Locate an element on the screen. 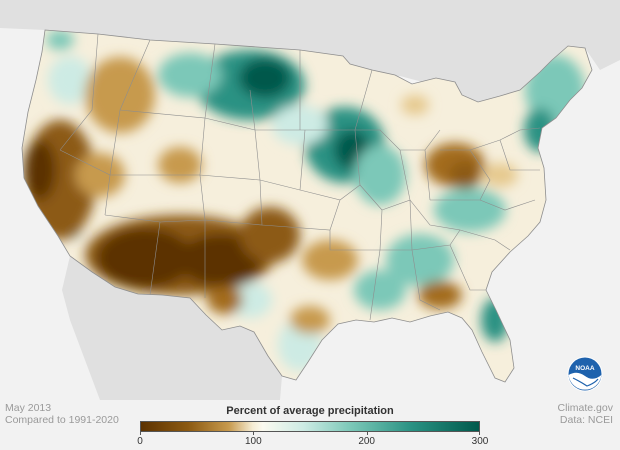 This screenshot has width=620, height=450. map-credits: Climate.gov Data: NCEI is located at coordinates (585, 414).